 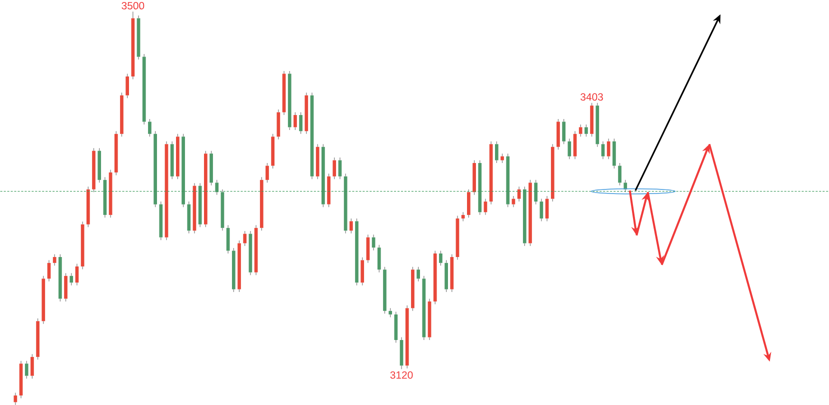 What do you see at coordinates (133, 6) in the screenshot?
I see `annotation: 3500` at bounding box center [133, 6].